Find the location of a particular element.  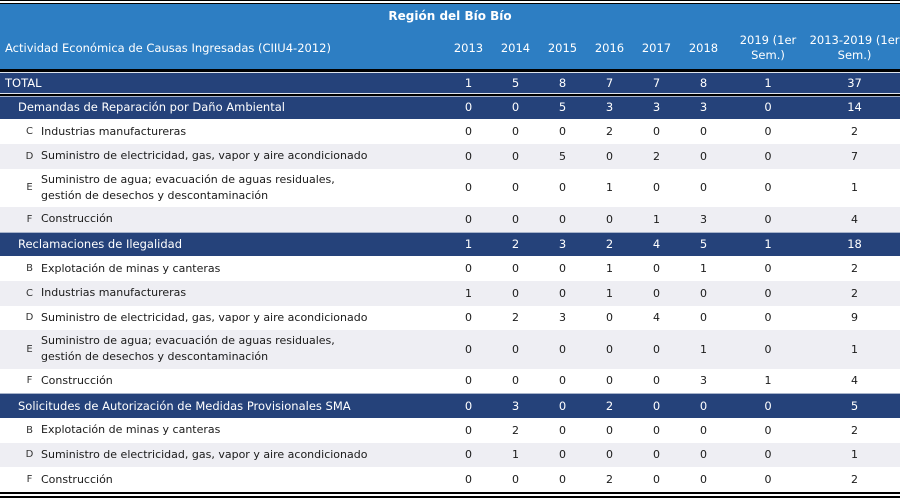

section-value-cell: 2 is located at coordinates (609, 244).